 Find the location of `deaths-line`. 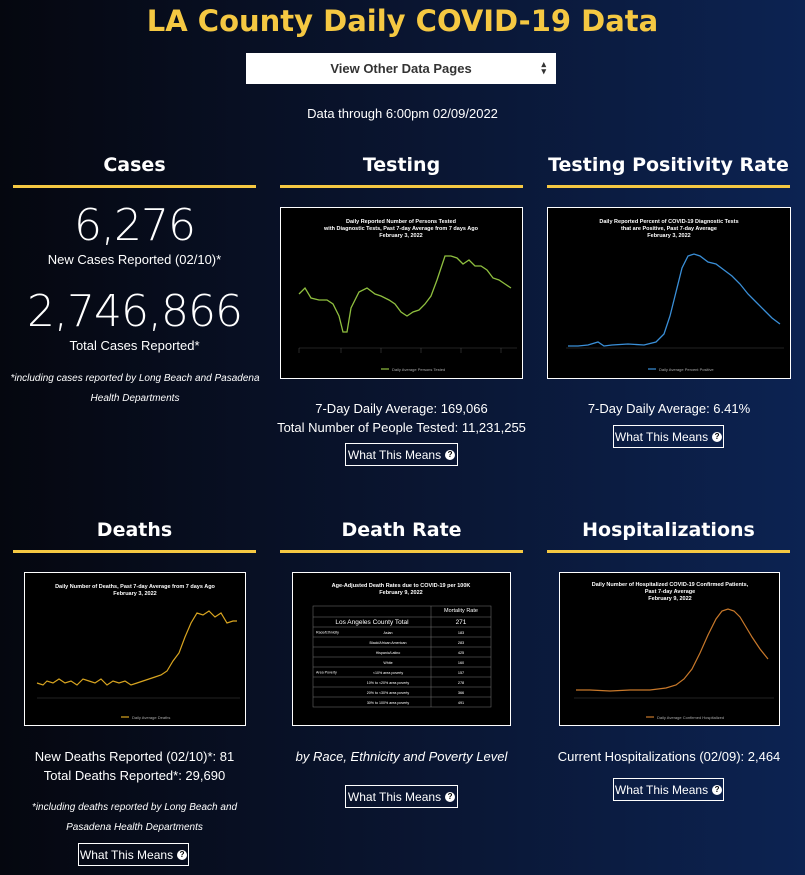

deaths-line is located at coordinates (136, 648).